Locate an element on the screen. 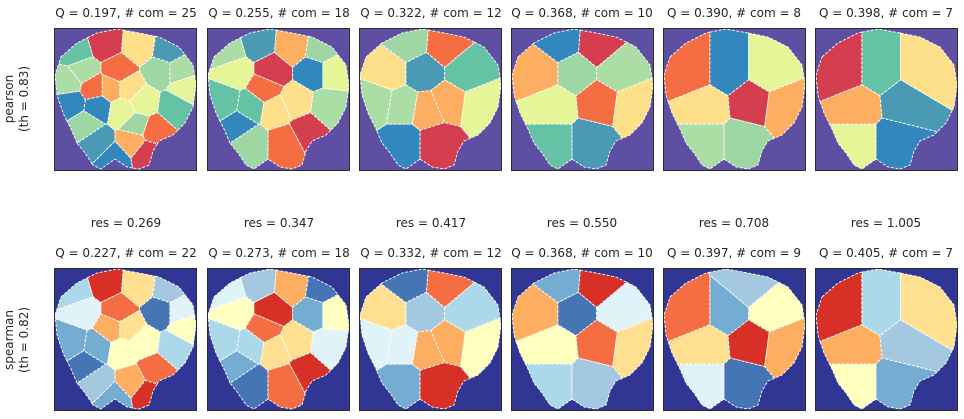  panel-title: Q = 0.332, # com = 12 is located at coordinates (431, 253).